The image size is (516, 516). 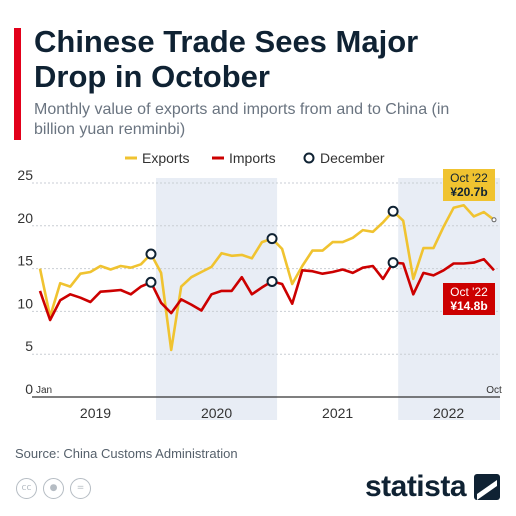 What do you see at coordinates (95, 413) in the screenshot?
I see `year-label: 2019` at bounding box center [95, 413].